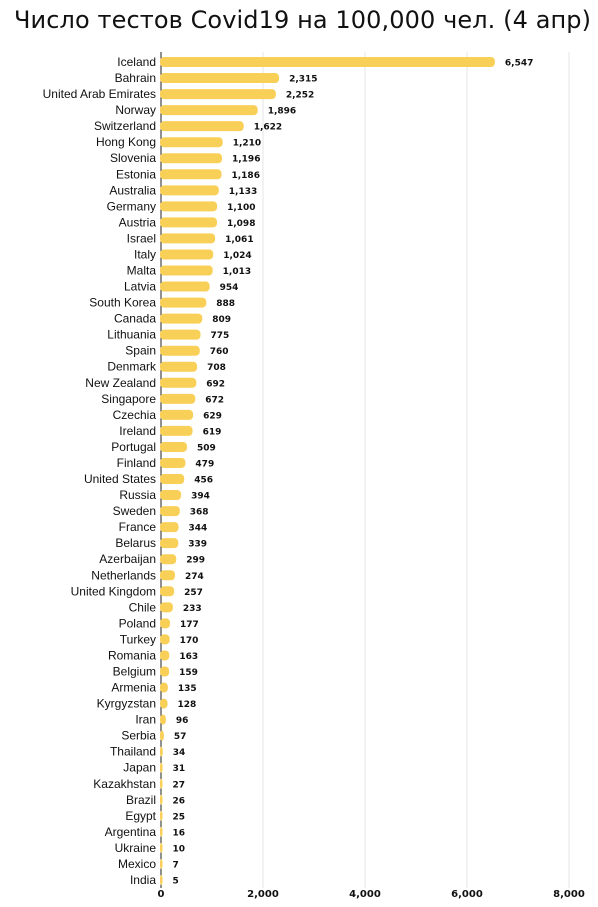 This screenshot has width=598, height=907. What do you see at coordinates (99, 94) in the screenshot?
I see `category-label: United Arab Emirates` at bounding box center [99, 94].